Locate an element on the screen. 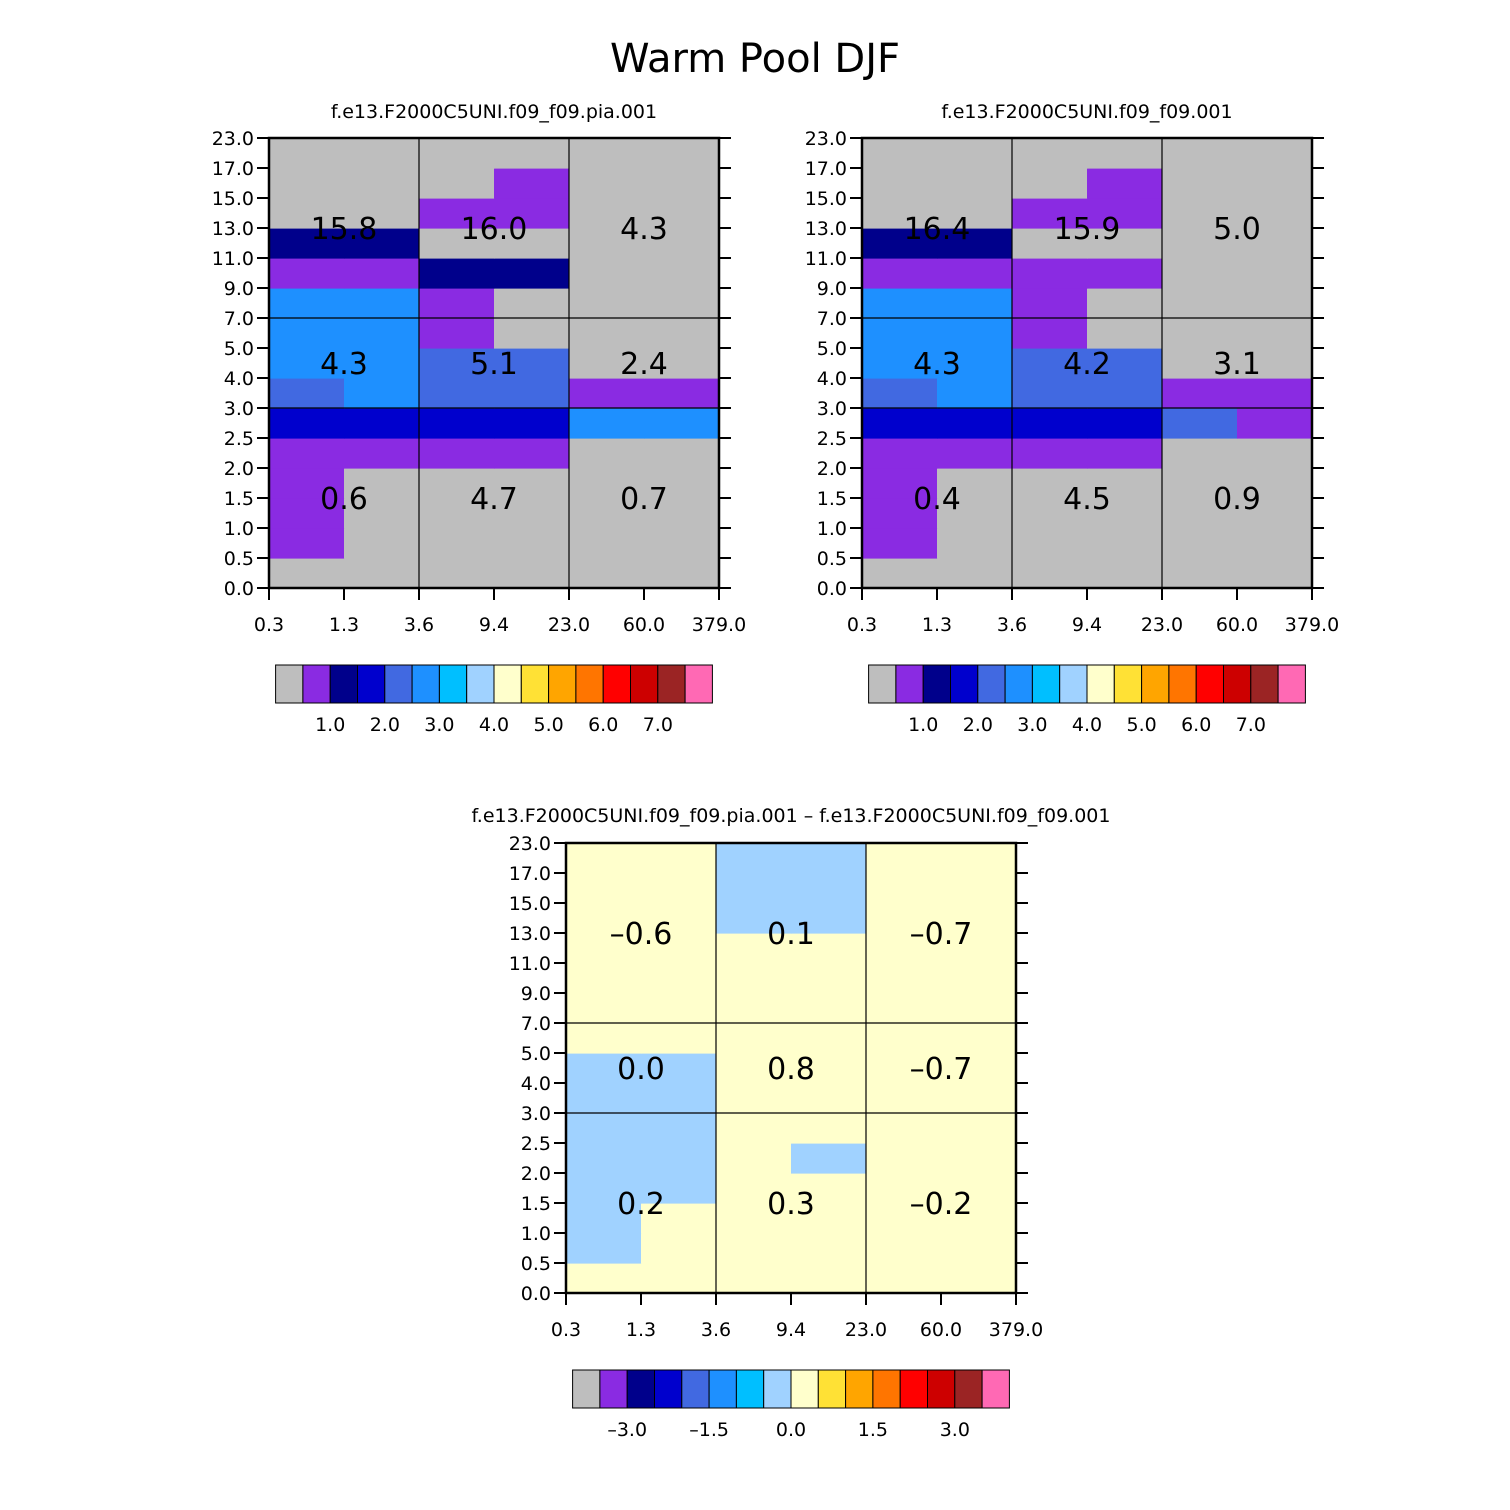 The height and width of the screenshot is (1510, 1510). region-value-label: 0.6 is located at coordinates (344, 499).